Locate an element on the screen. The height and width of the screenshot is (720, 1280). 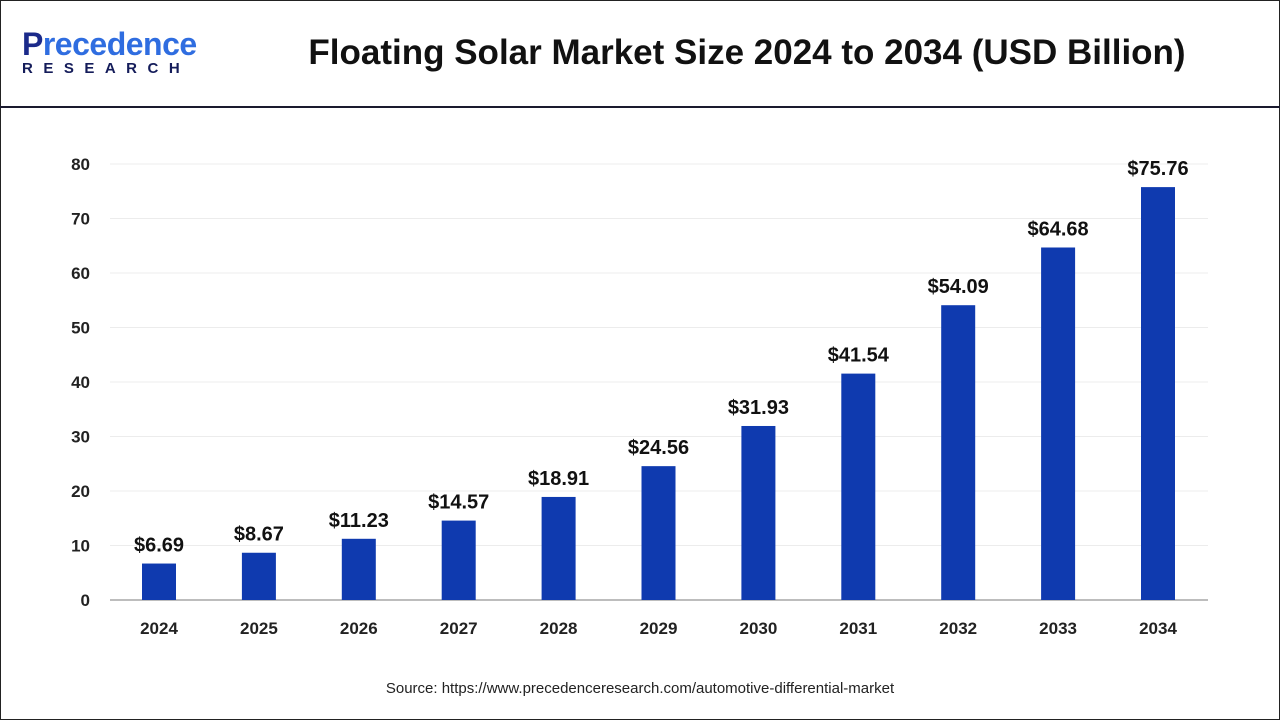
x-tick-label: 2034 is located at coordinates (1158, 628).